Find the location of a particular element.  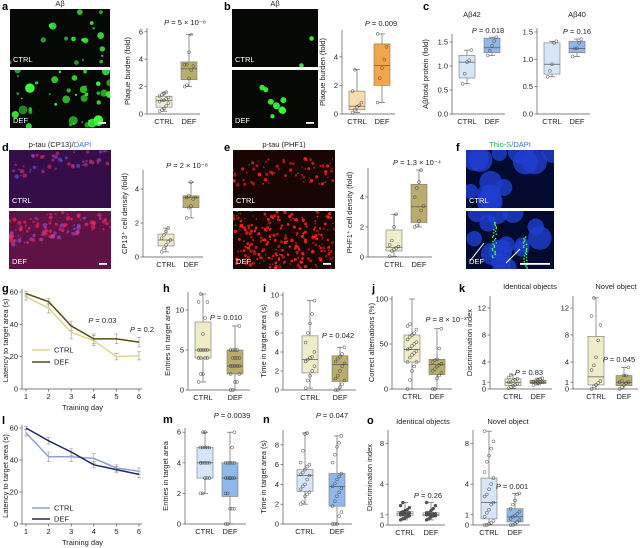

x-tick-label: 2 is located at coordinates (49, 396).